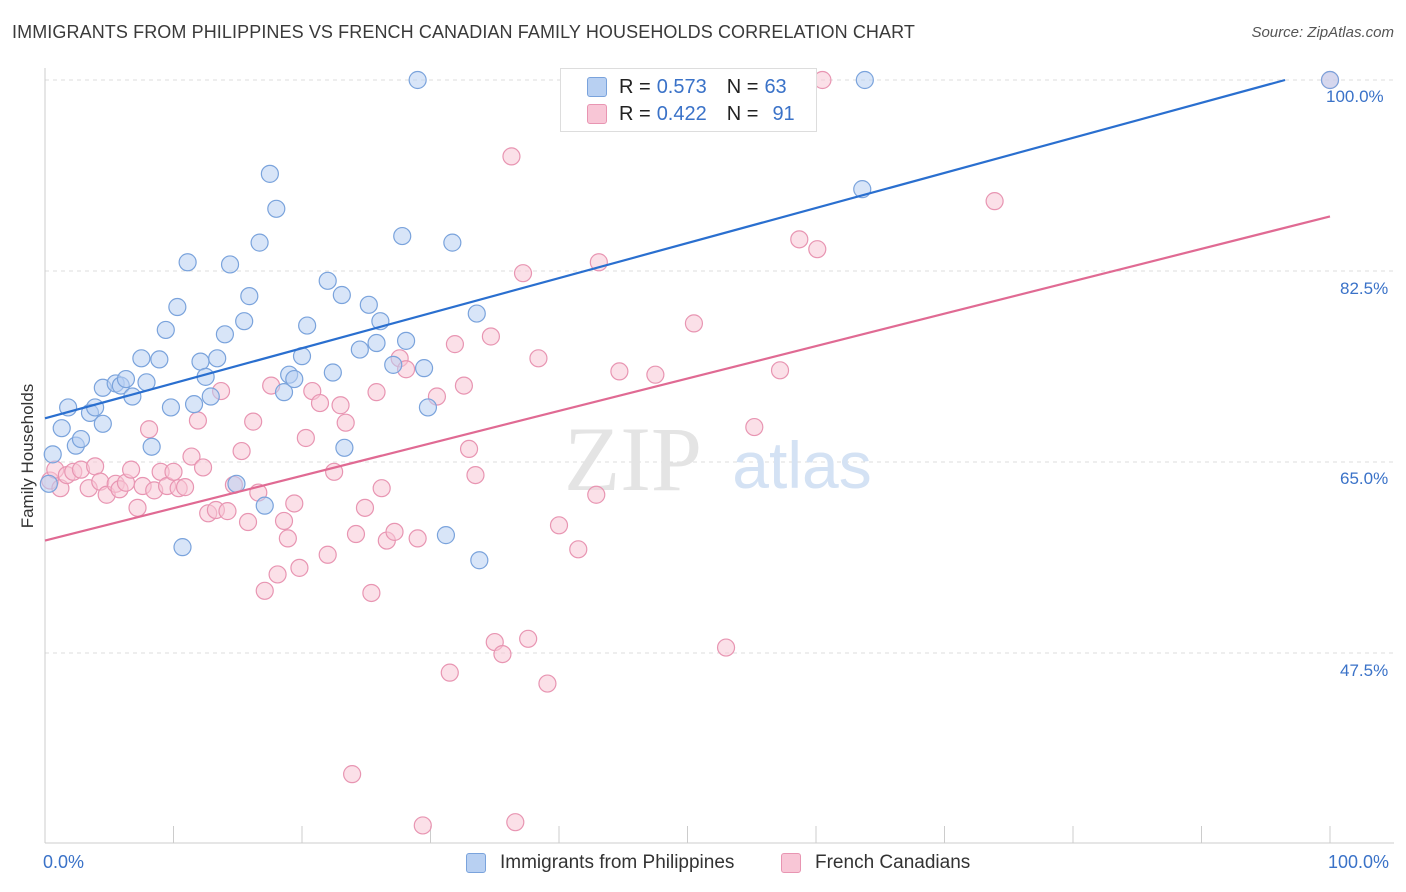  Describe the element at coordinates (775, 86) in the screenshot. I see `legend-n-value: 63` at that location.